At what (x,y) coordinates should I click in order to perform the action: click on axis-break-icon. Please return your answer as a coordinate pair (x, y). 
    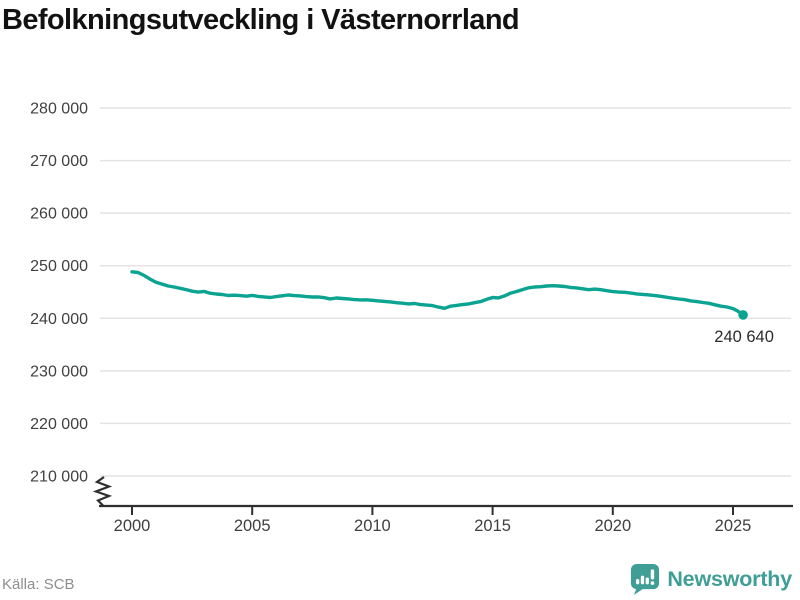
    Looking at the image, I should click on (102, 491).